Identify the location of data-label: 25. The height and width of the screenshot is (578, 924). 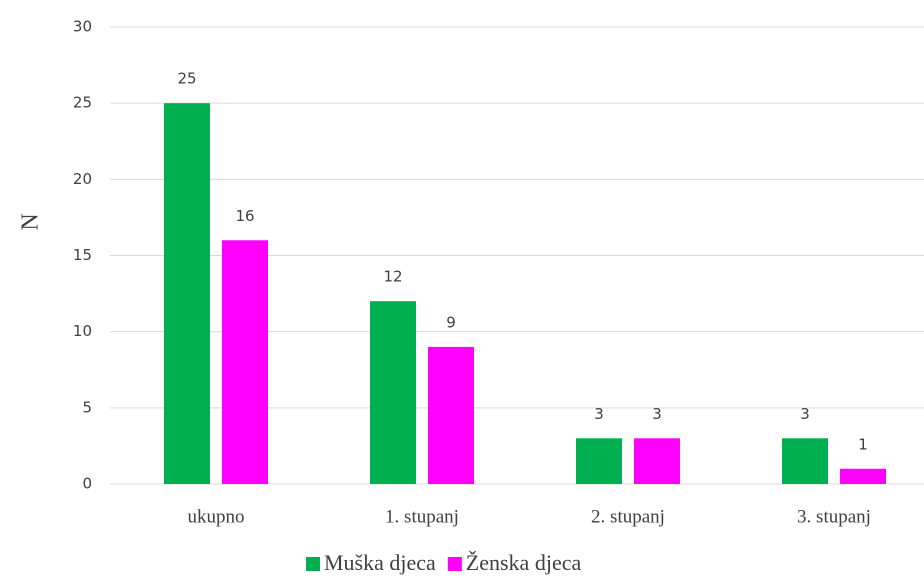
(186, 79).